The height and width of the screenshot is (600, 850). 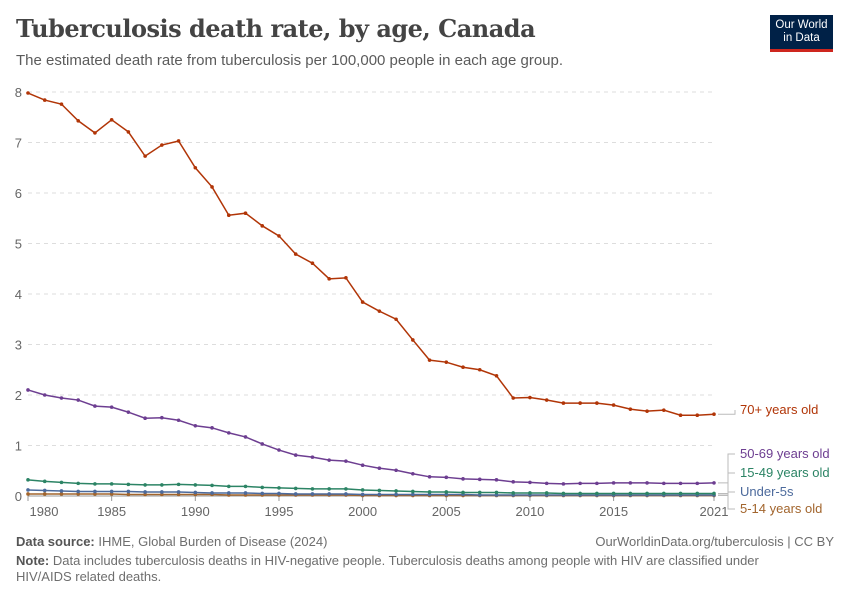 I want to click on x-tick-label: 2010, so click(x=529, y=511).